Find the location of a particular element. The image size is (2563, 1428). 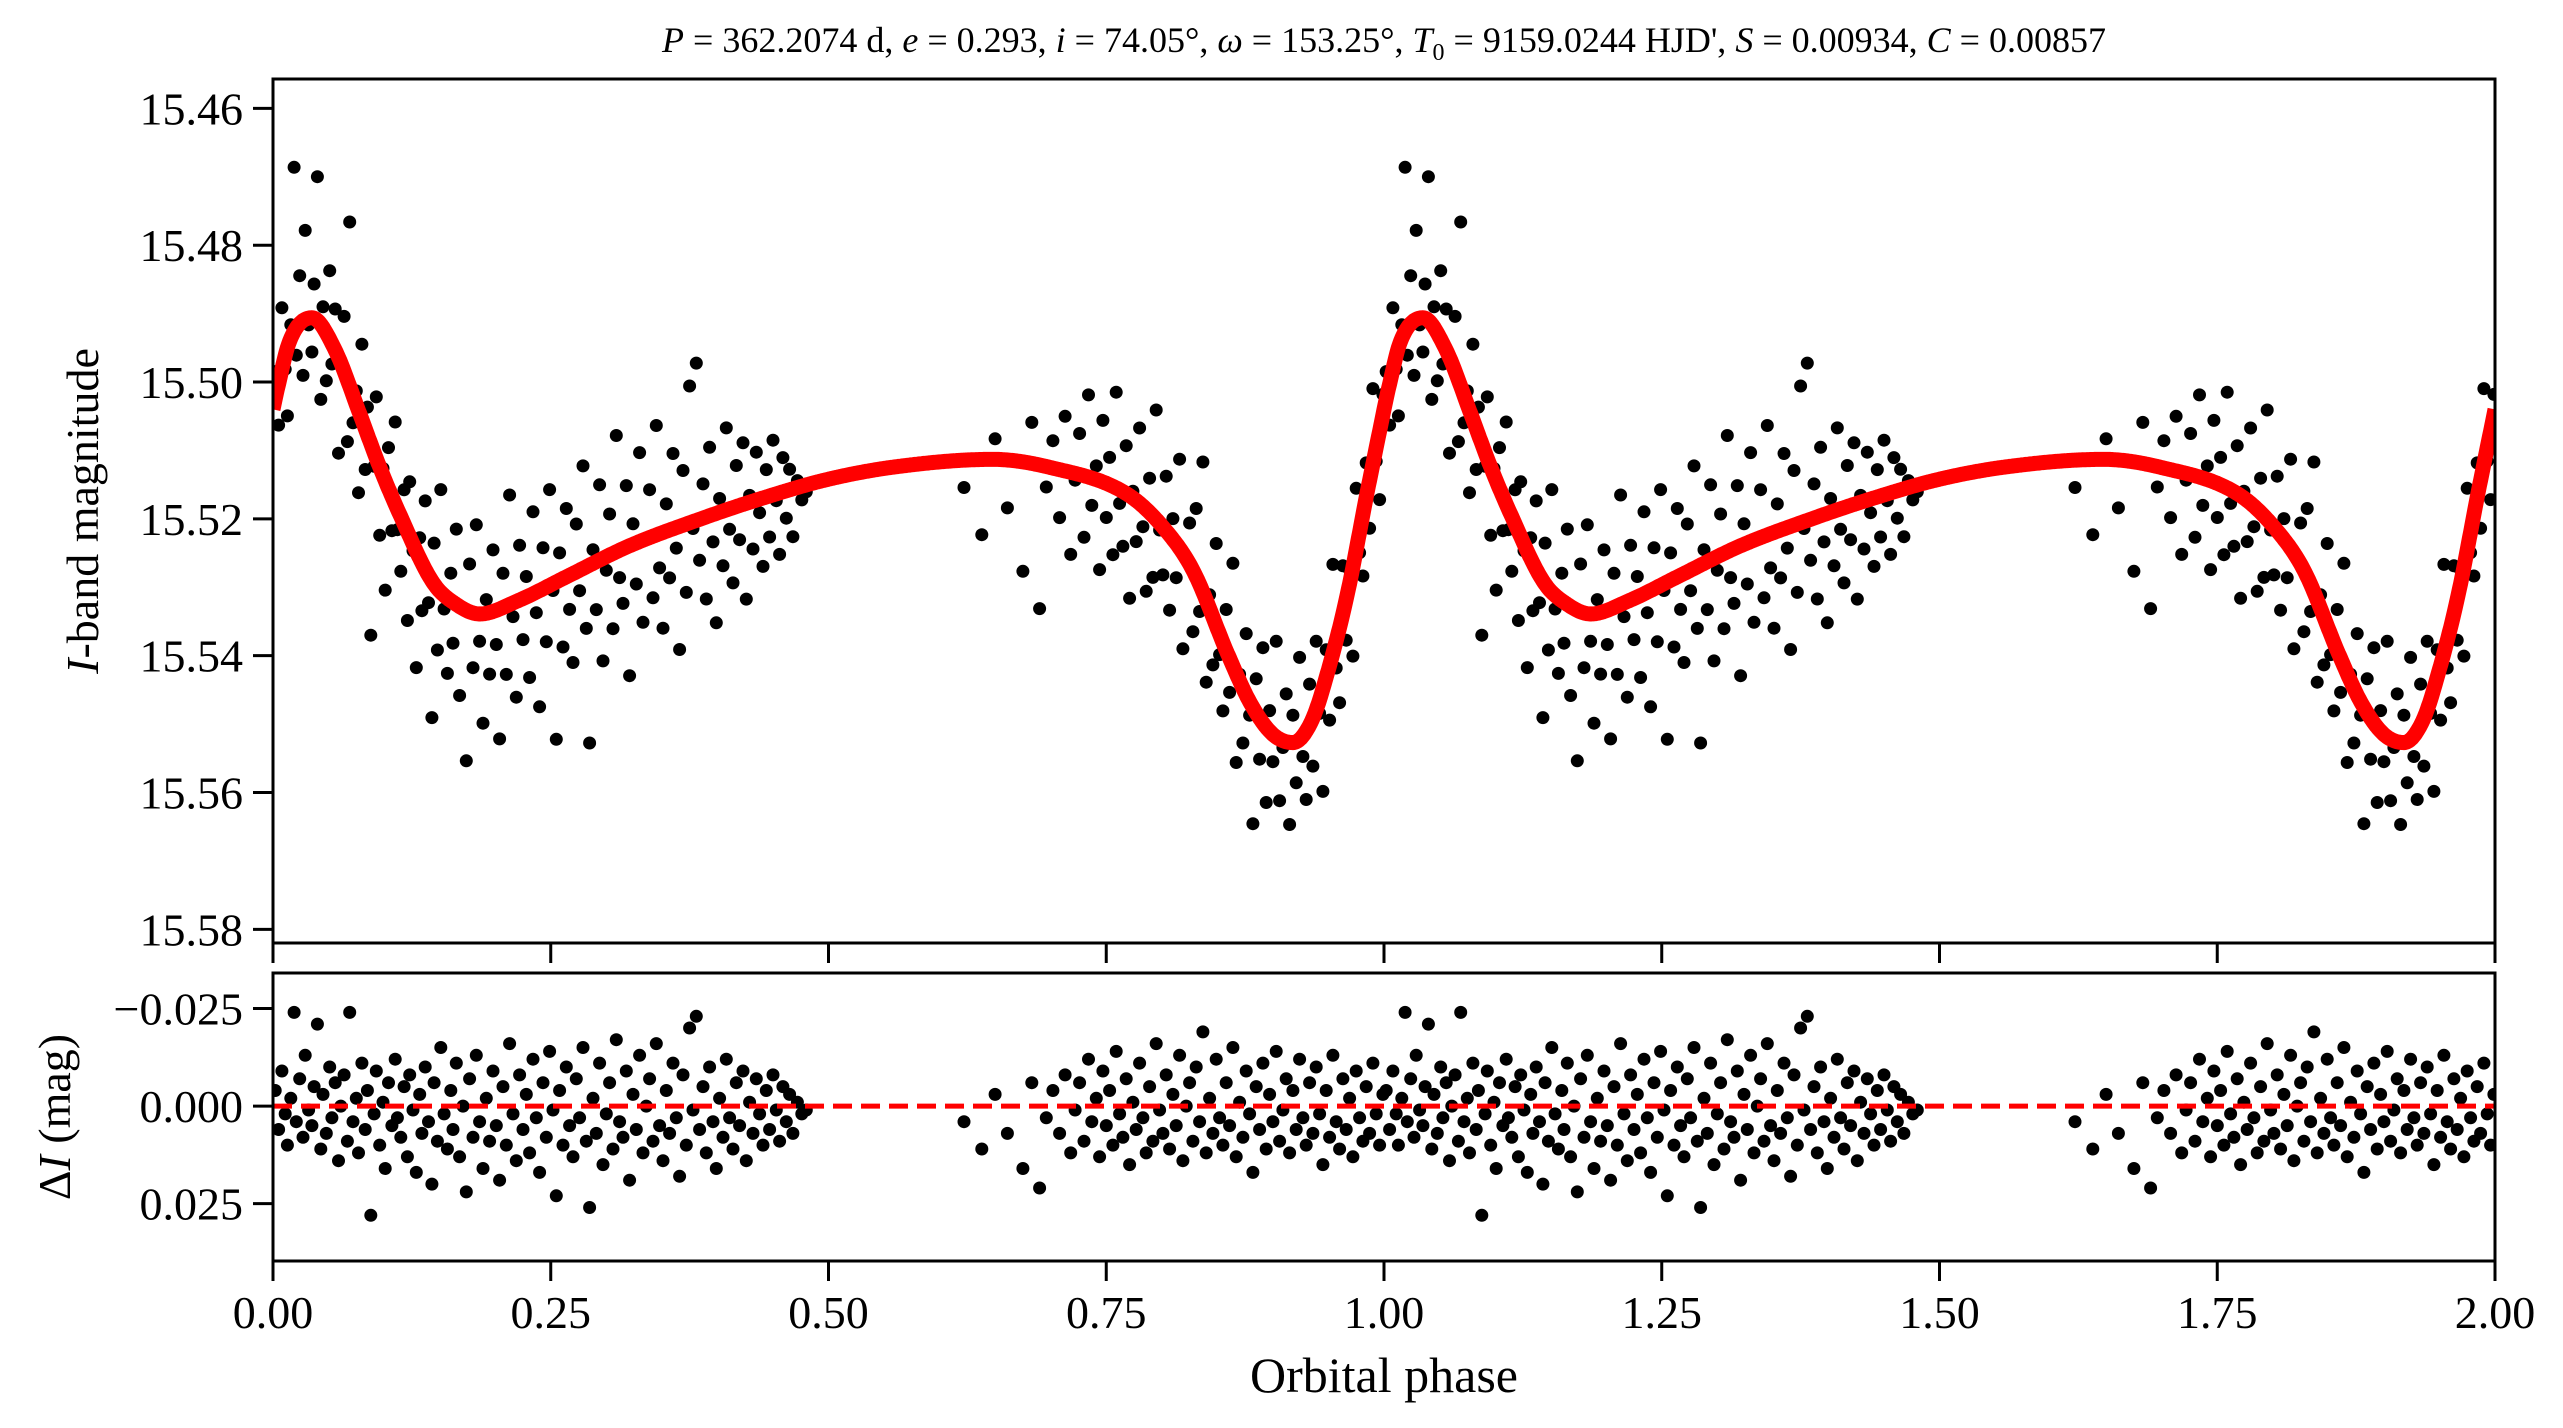

title-e-value: = 0.293, is located at coordinates (986, 40).